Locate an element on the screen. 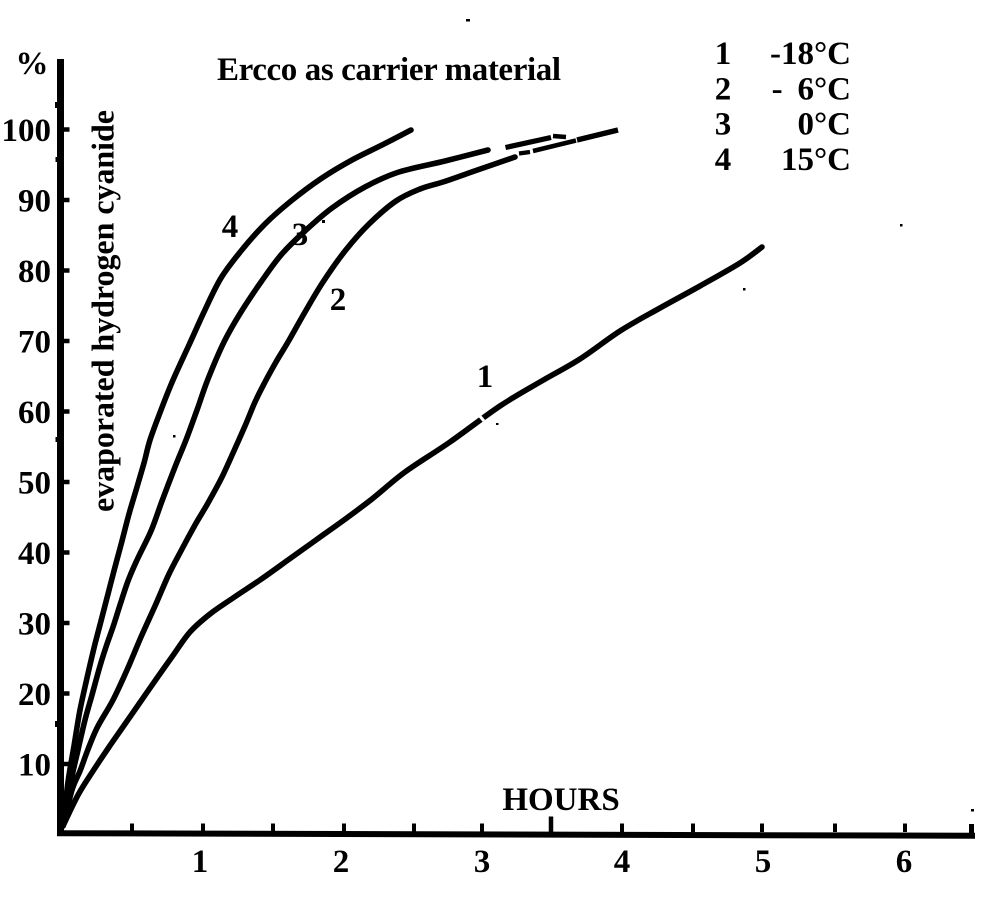  svg-text: 0°C is located at coordinates (824, 125).